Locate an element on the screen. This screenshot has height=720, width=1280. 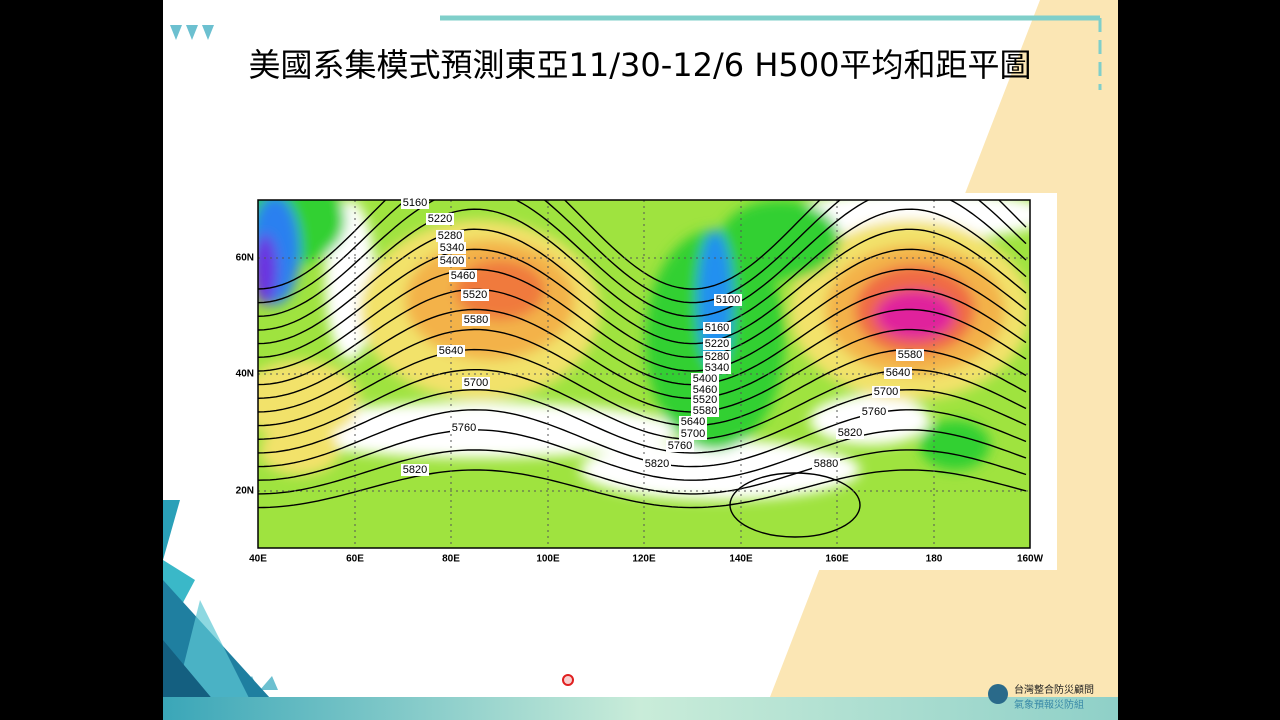
lon-label: 60E is located at coordinates (355, 559).